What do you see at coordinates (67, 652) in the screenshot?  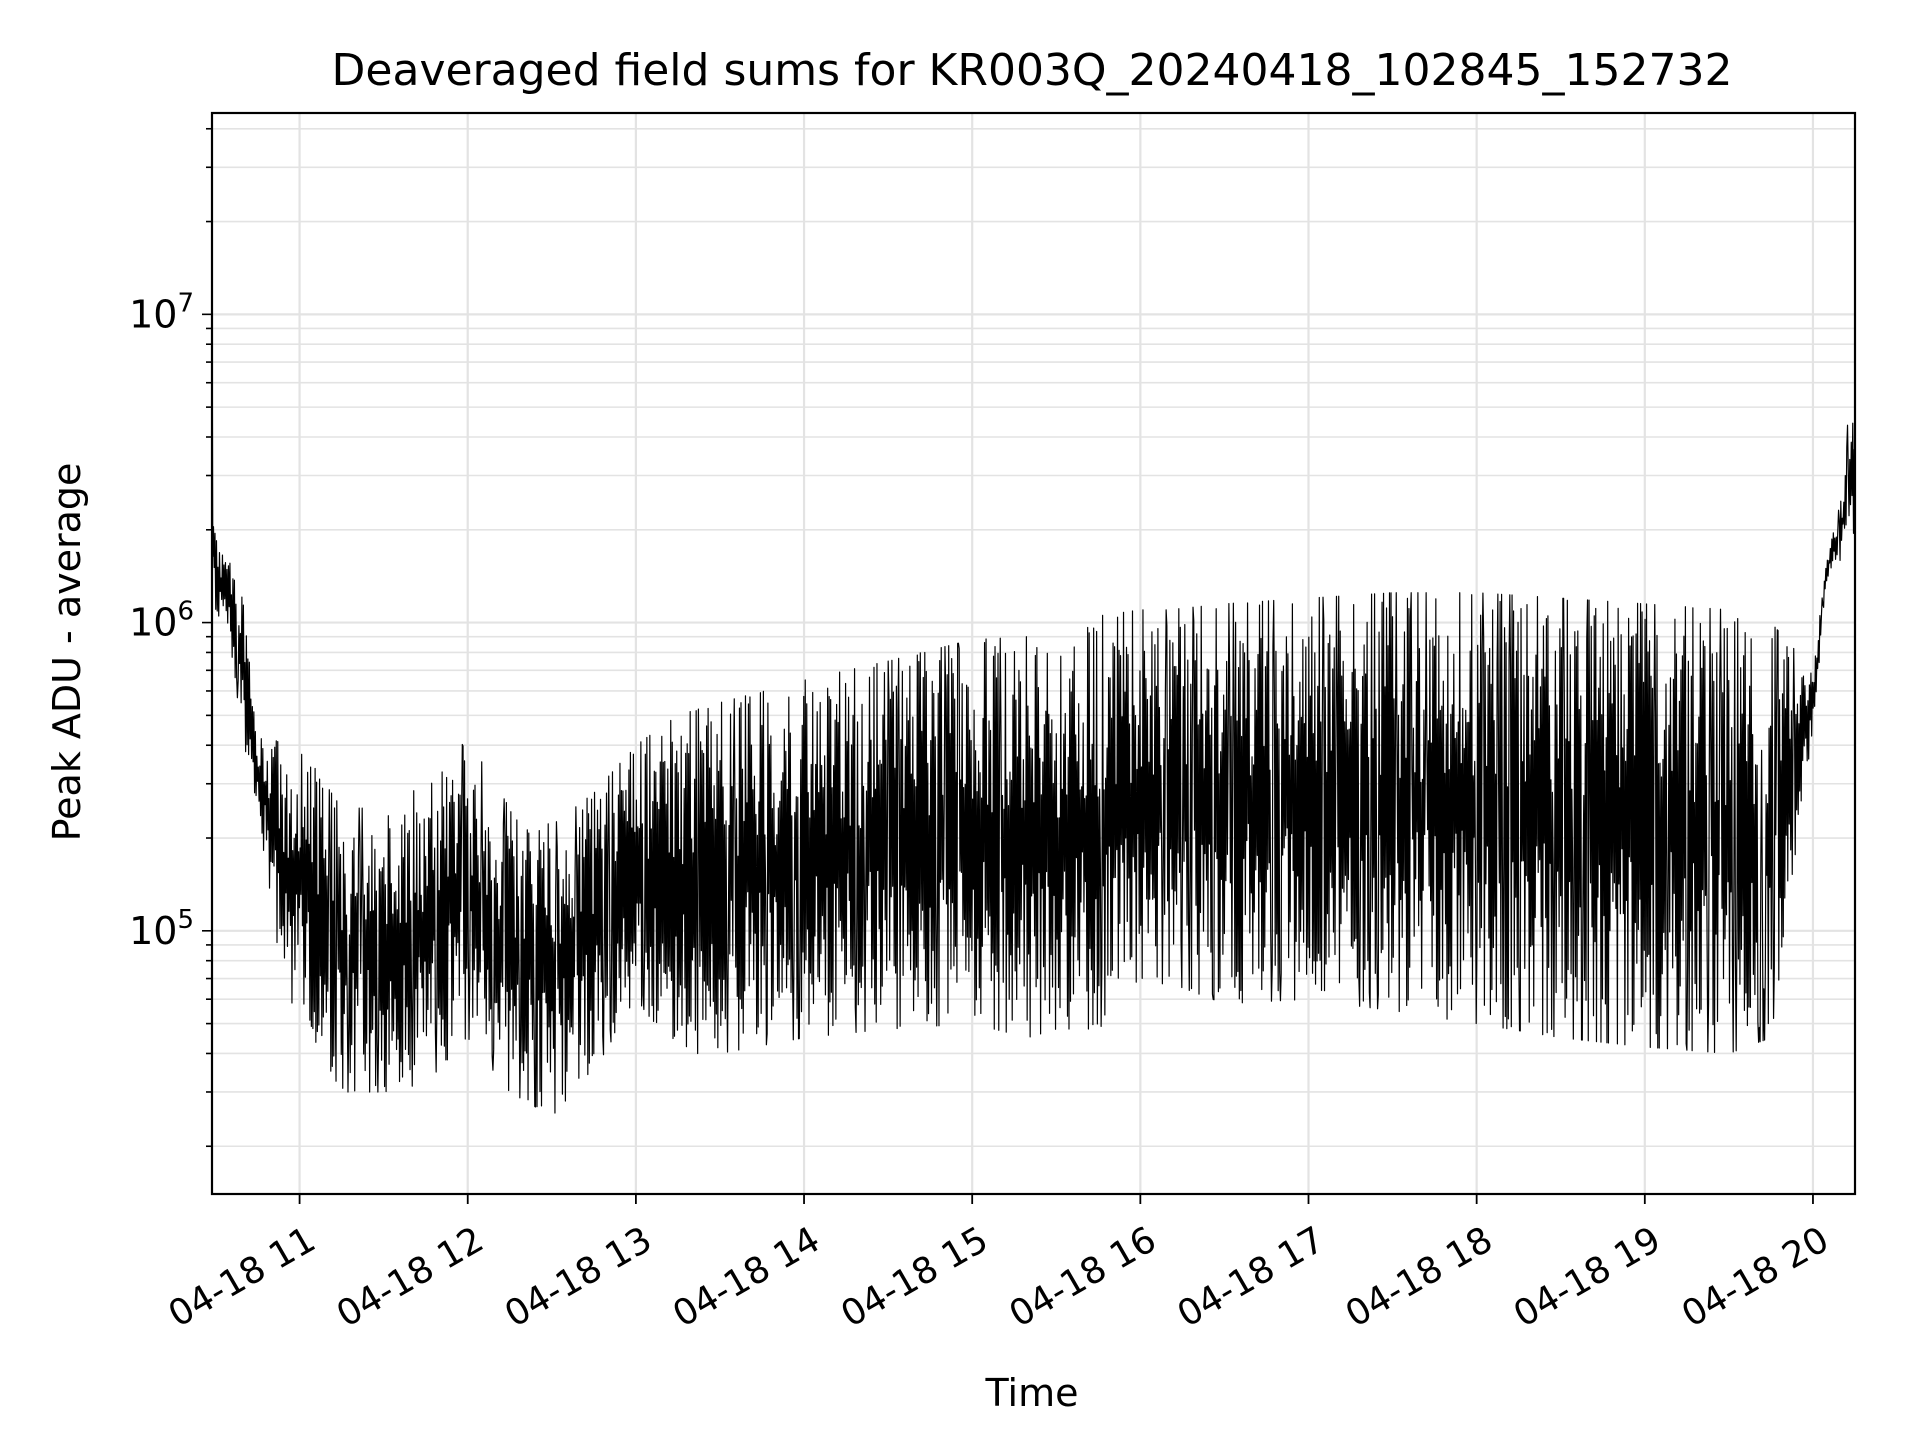 I see `y-axis-label: Peak ADU - average` at bounding box center [67, 652].